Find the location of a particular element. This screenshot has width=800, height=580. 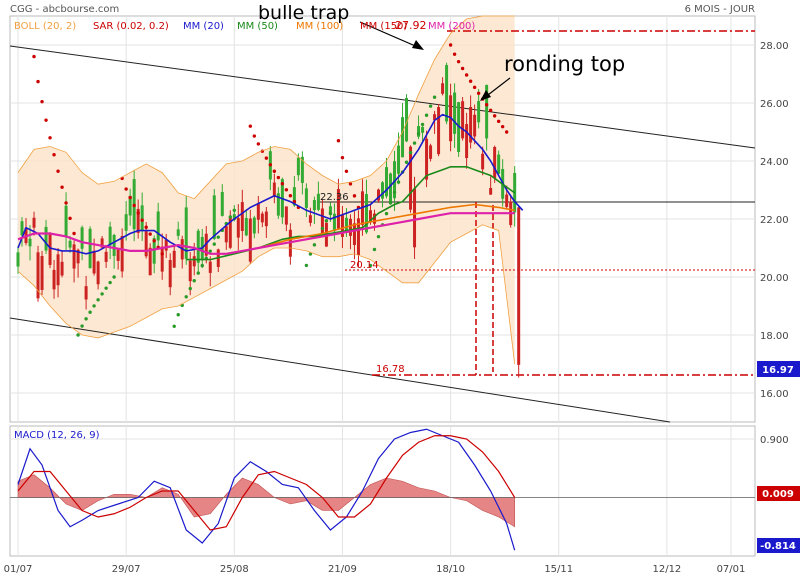

rounding-top-arrowhead is located at coordinates (485, 95).